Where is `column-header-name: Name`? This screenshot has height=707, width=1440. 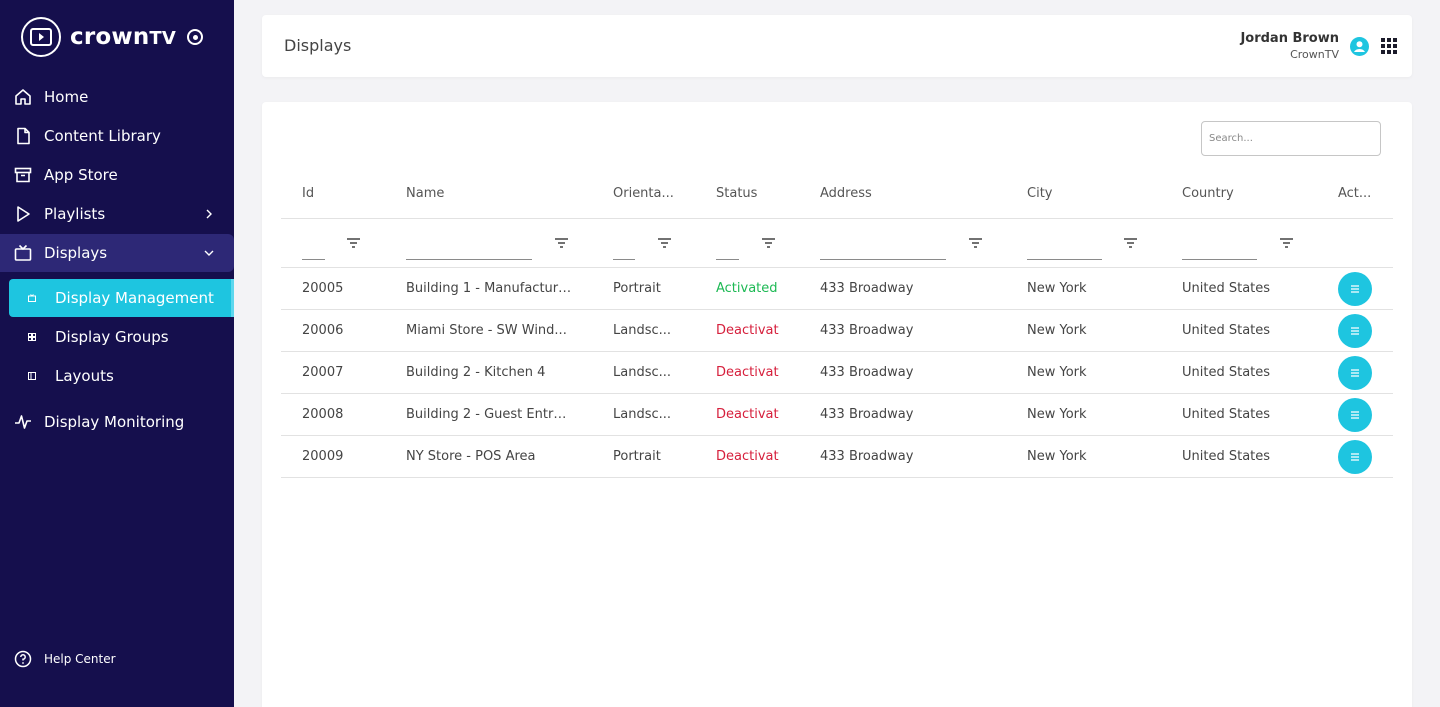 column-header-name: Name is located at coordinates (425, 193).